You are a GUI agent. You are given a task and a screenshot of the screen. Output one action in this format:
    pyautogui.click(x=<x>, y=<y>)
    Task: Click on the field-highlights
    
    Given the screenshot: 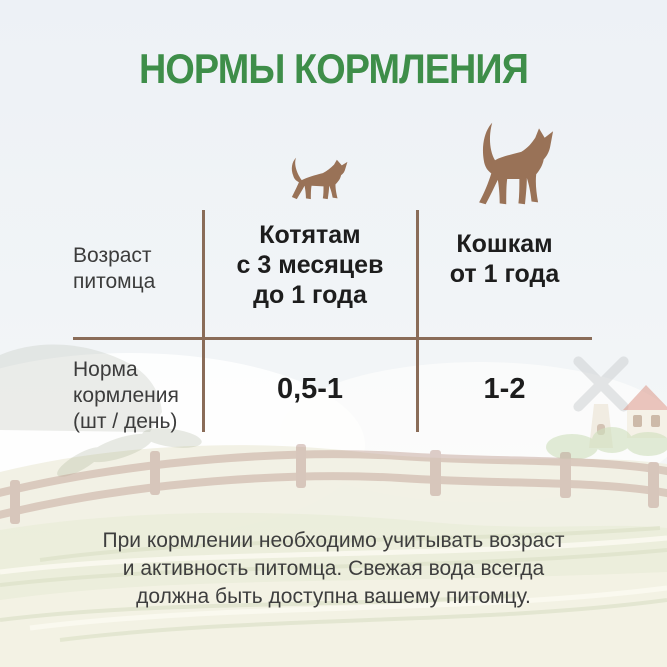 What is the action you would take?
    pyautogui.click(x=333, y=583)
    